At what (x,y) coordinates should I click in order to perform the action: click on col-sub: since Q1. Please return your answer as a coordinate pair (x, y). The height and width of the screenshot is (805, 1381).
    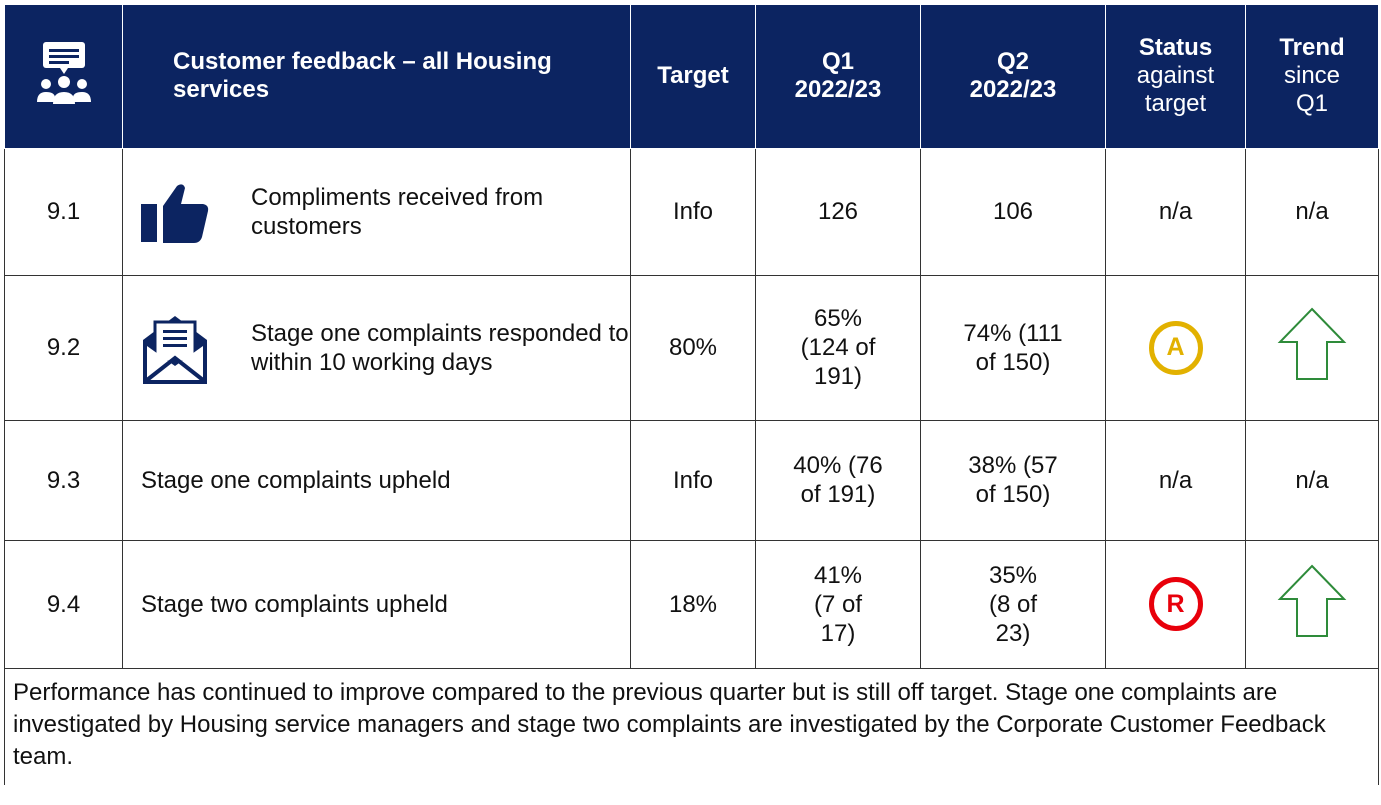
    Looking at the image, I should click on (1312, 90).